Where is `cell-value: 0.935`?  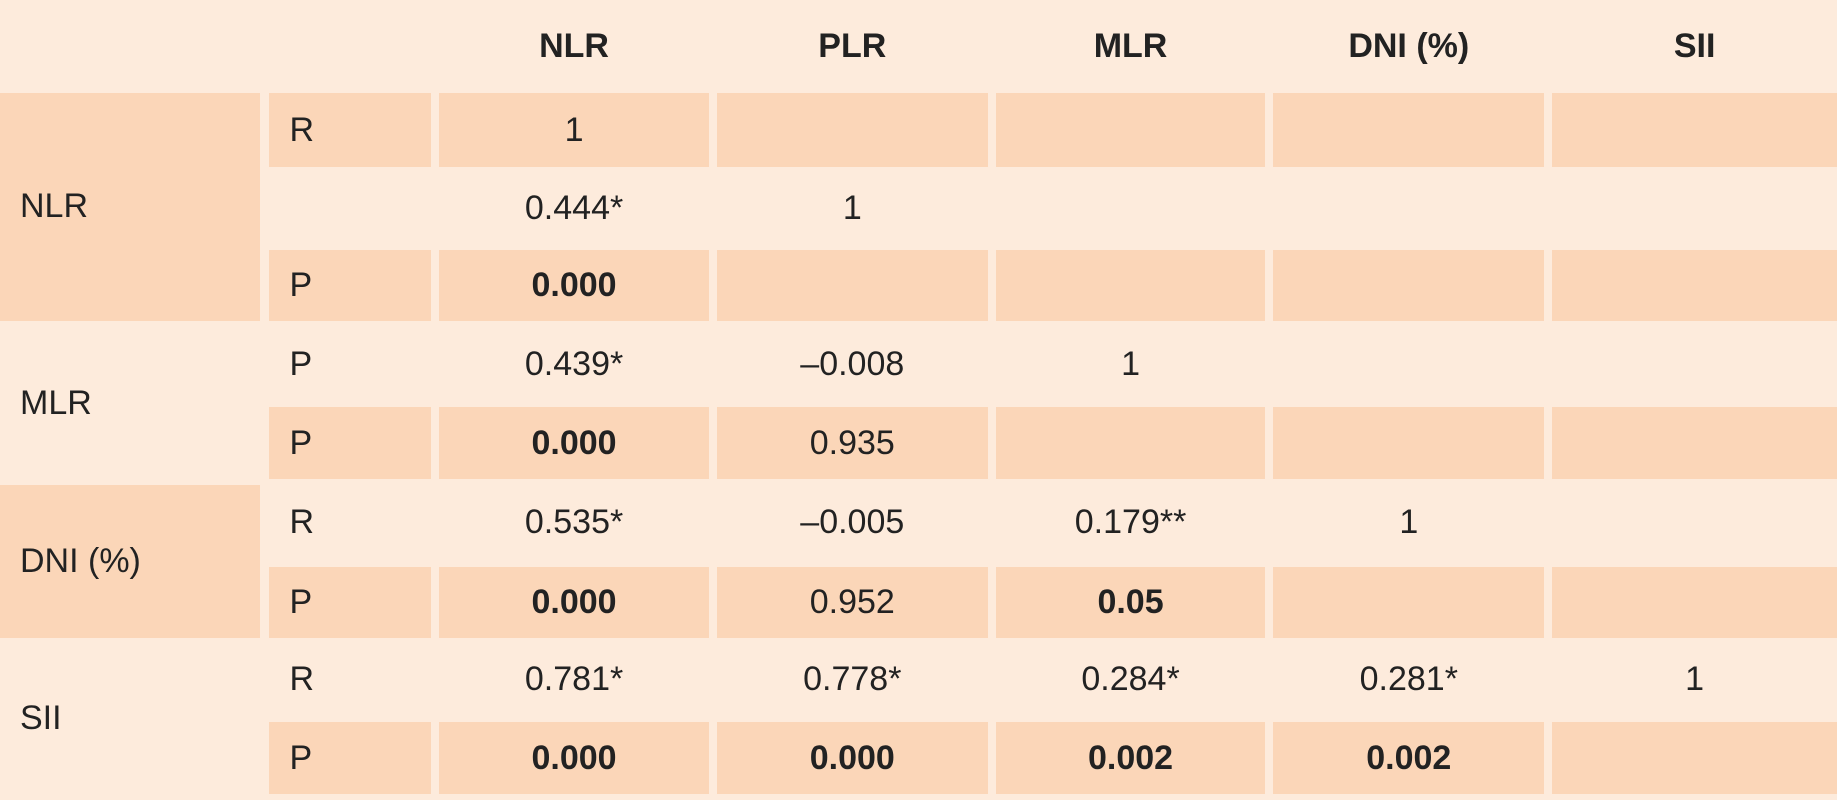
cell-value: 0.935 is located at coordinates (852, 442).